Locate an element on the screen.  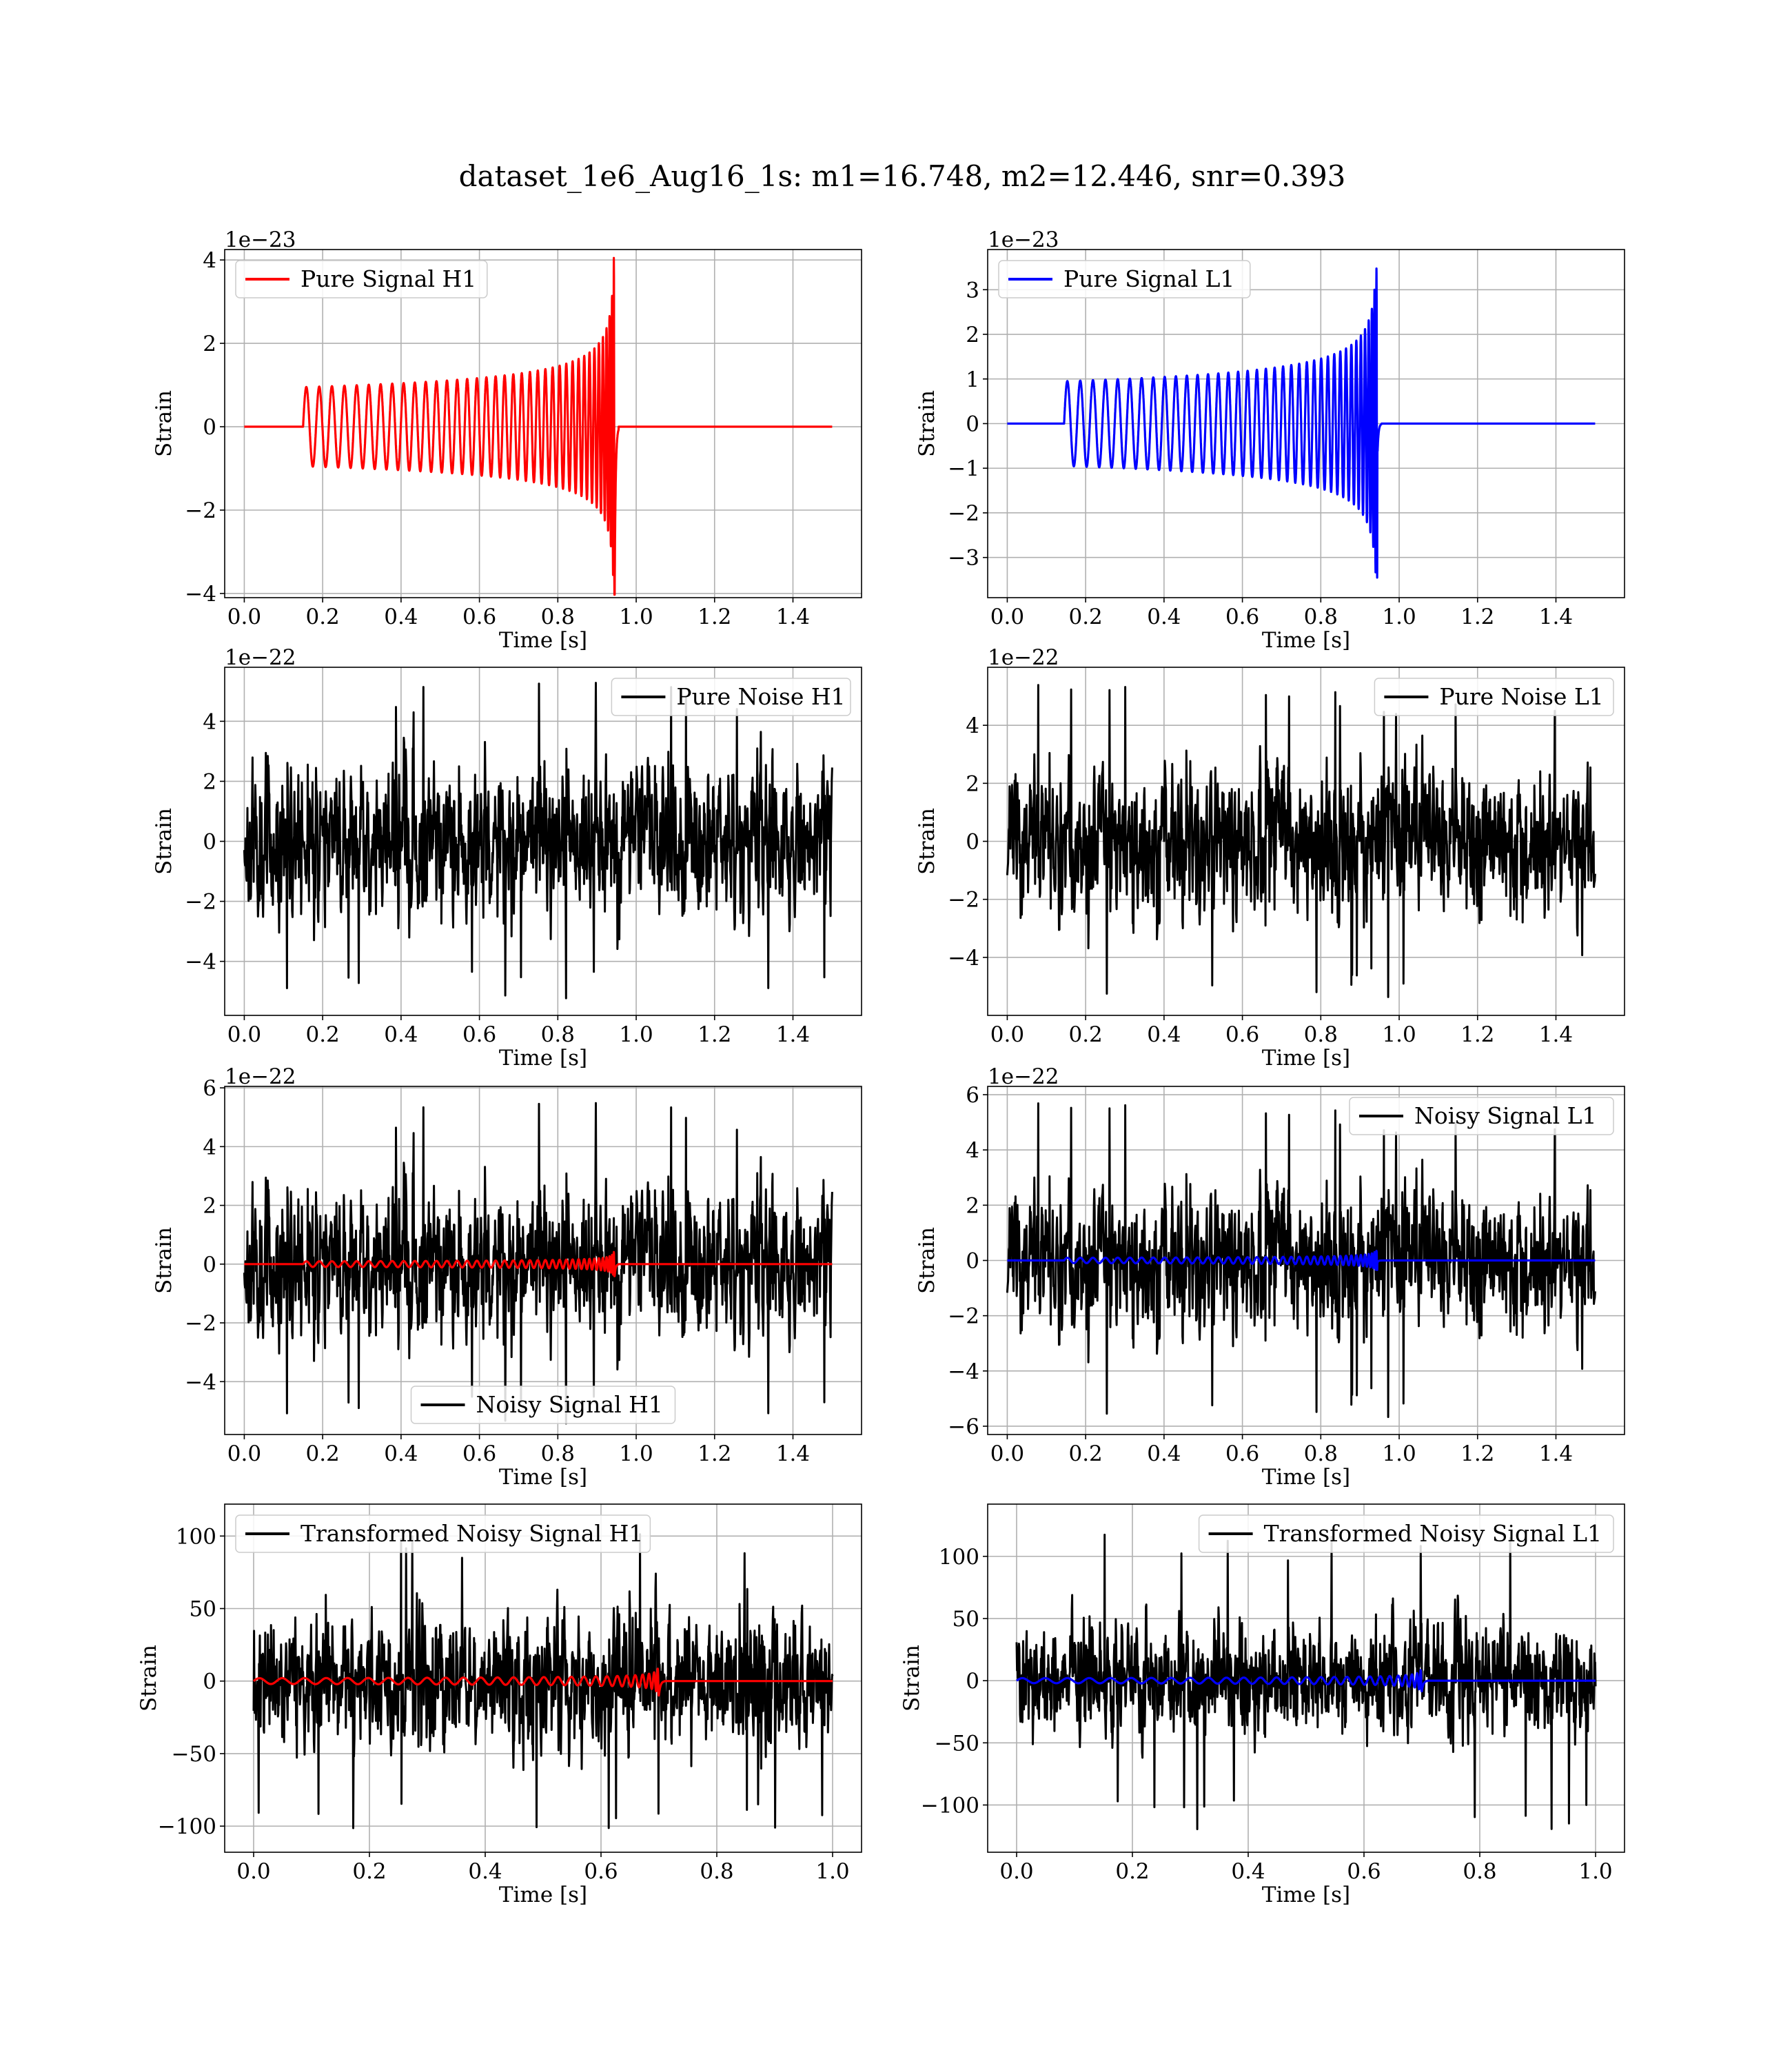
legend-label: Noisy Signal H1 is located at coordinates (569, 1404).